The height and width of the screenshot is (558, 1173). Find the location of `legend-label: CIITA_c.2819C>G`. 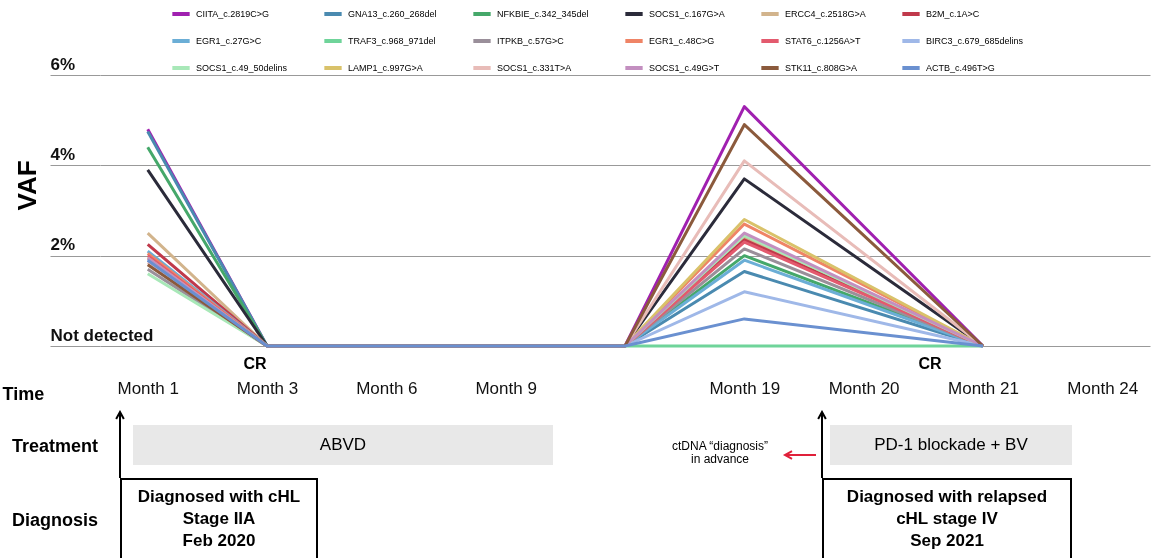

legend-label: CIITA_c.2819C>G is located at coordinates (233, 14).